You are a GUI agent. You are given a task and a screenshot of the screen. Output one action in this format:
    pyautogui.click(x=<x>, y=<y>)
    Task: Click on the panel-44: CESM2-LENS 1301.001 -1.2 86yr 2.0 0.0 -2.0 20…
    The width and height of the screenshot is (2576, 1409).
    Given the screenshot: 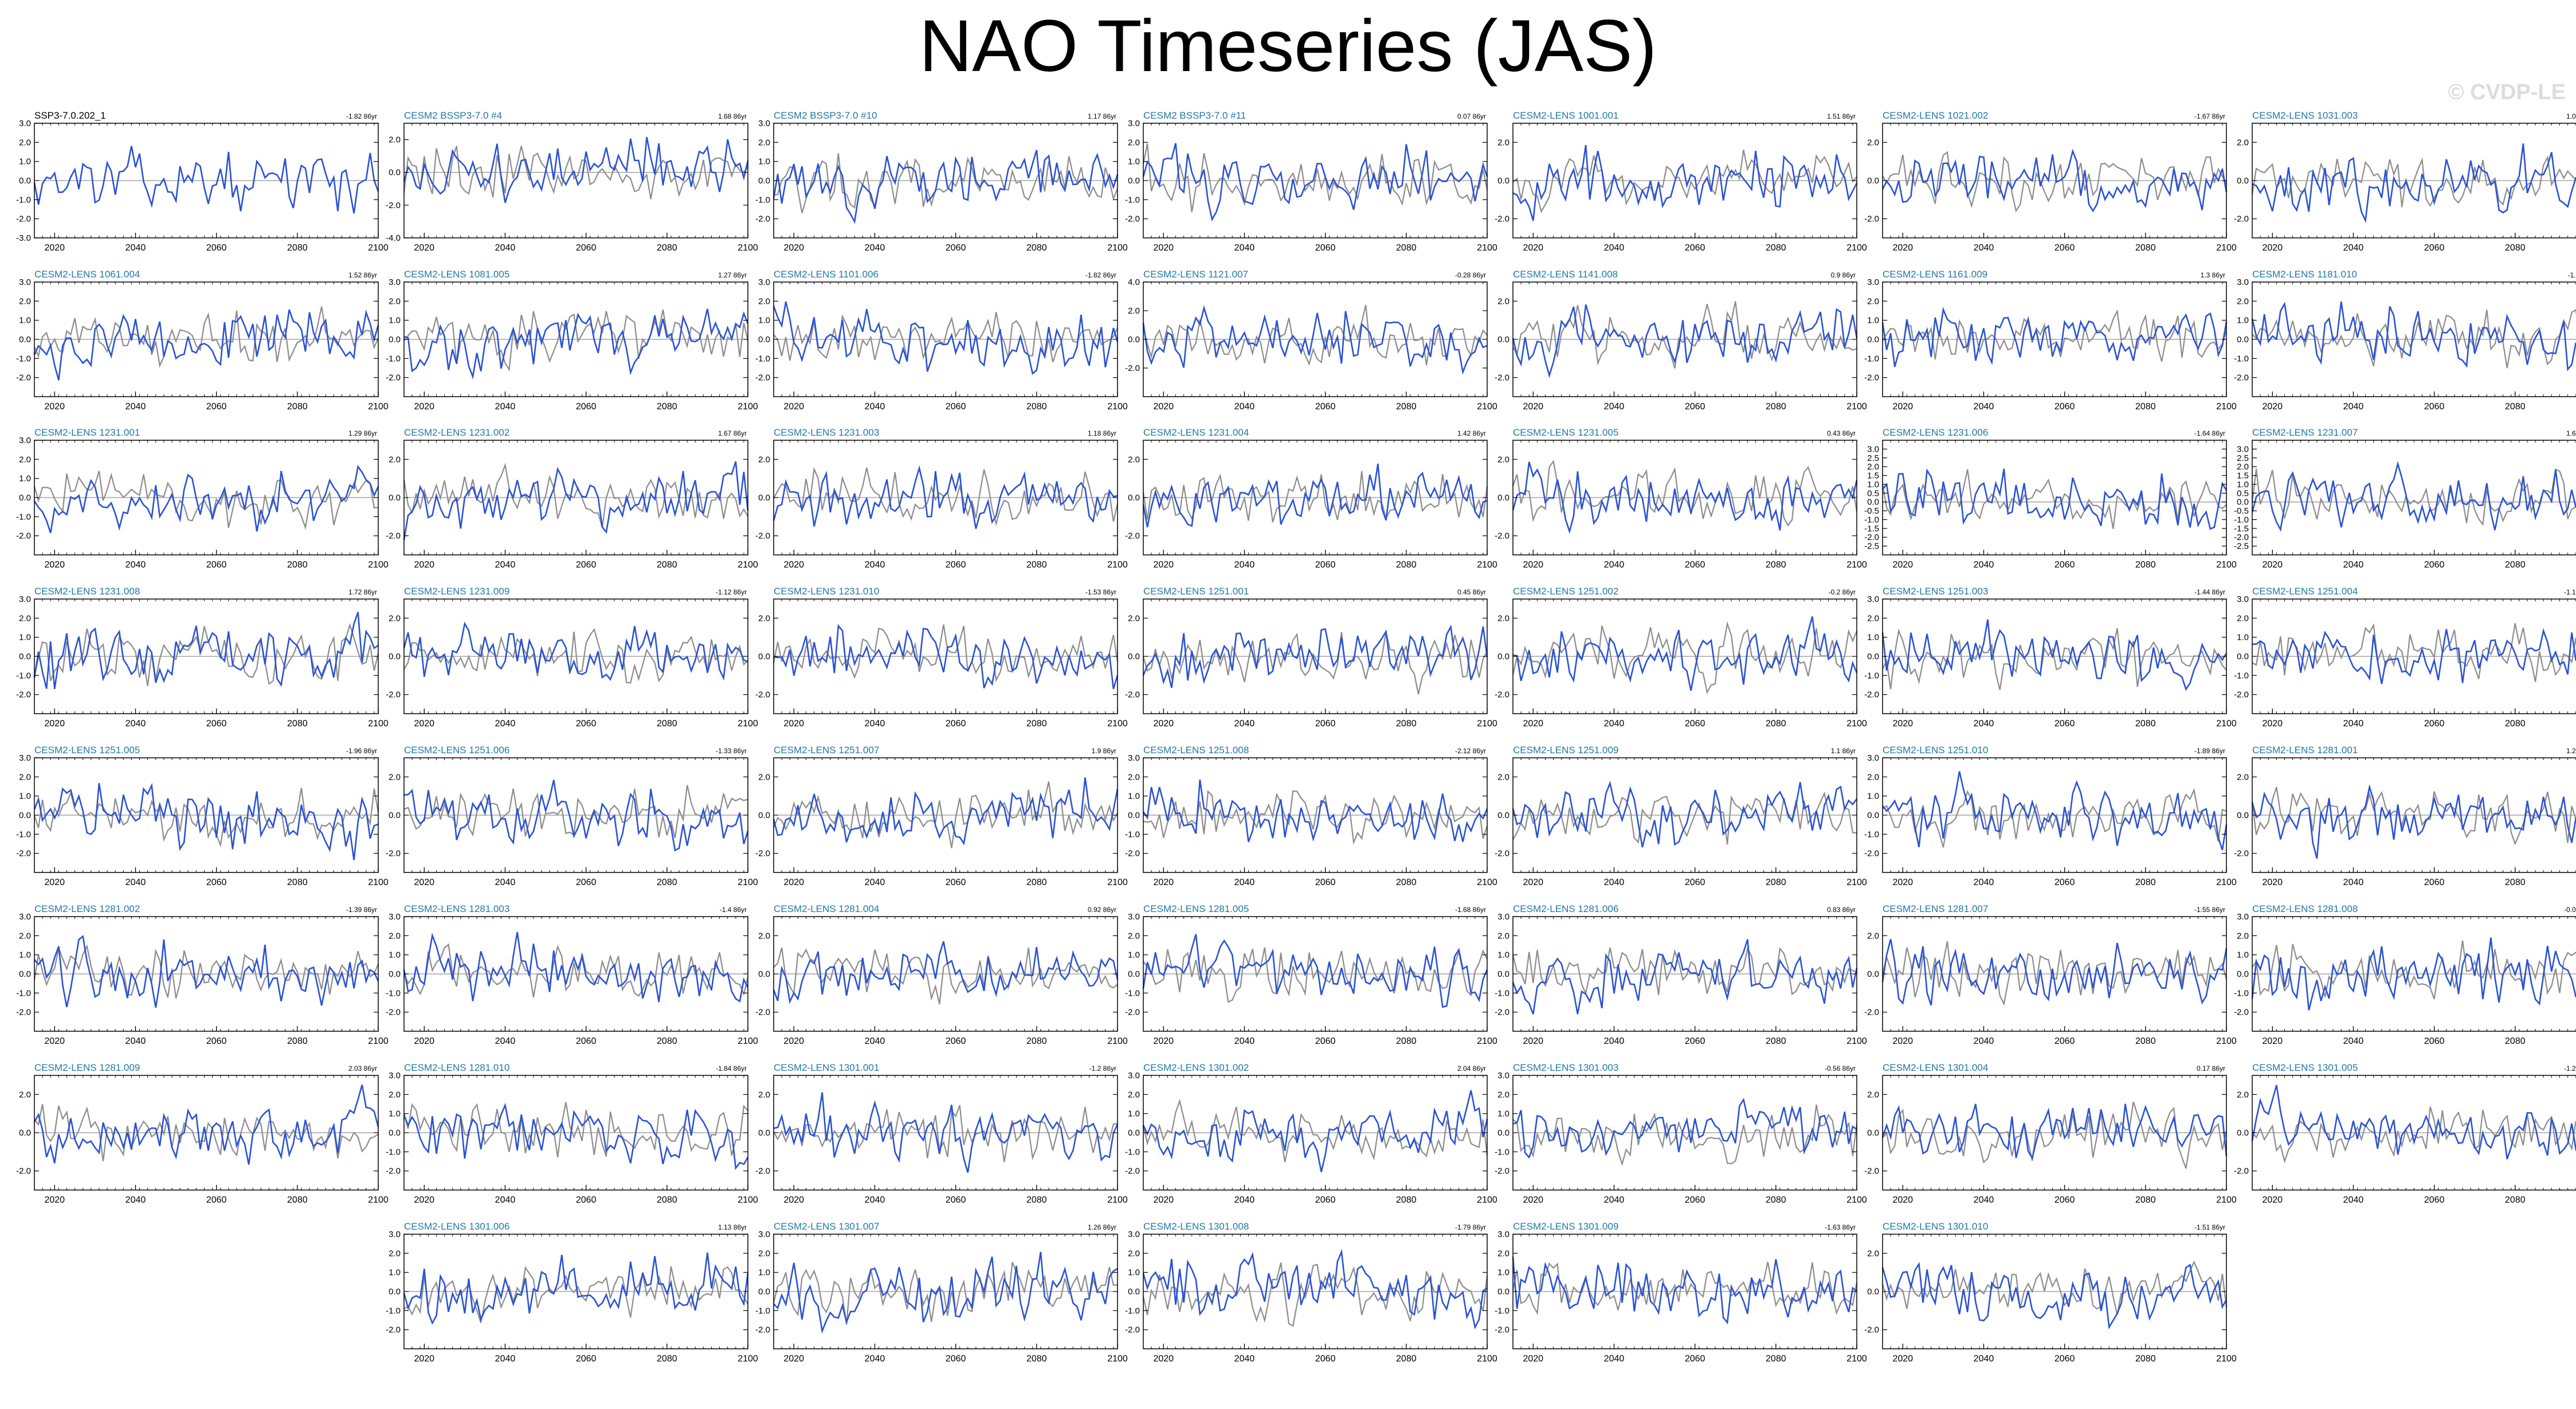 What is the action you would take?
    pyautogui.click(x=941, y=1133)
    